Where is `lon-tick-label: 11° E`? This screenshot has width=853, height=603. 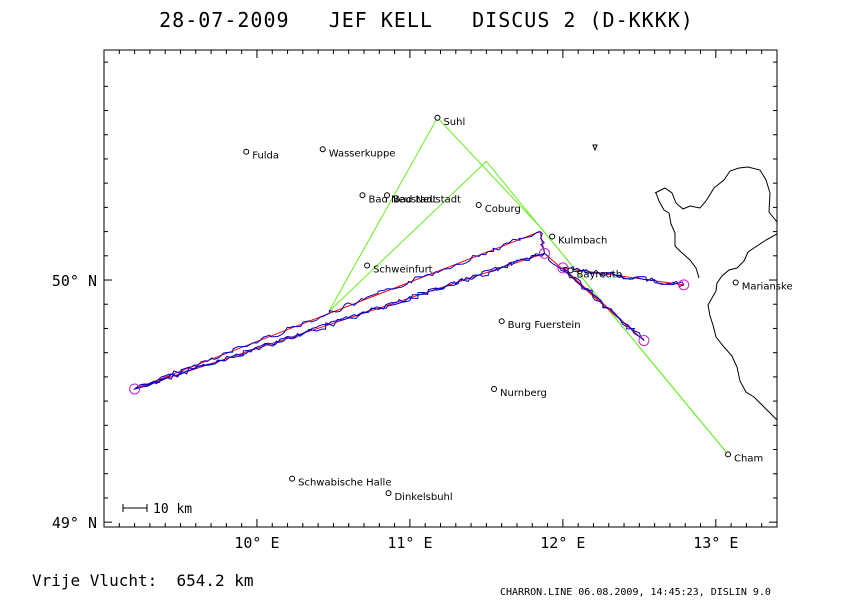 lon-tick-label: 11° E is located at coordinates (409, 543).